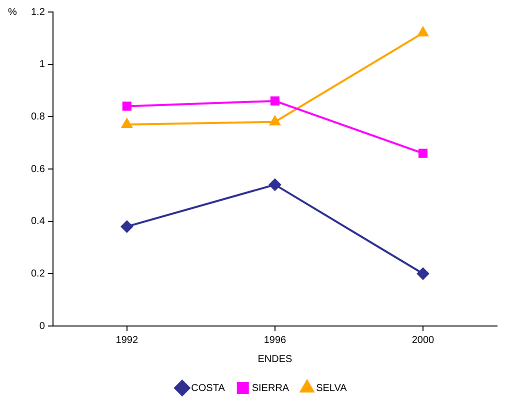 The height and width of the screenshot is (409, 517). What do you see at coordinates (271, 388) in the screenshot?
I see `legend-label: SIERRA` at bounding box center [271, 388].